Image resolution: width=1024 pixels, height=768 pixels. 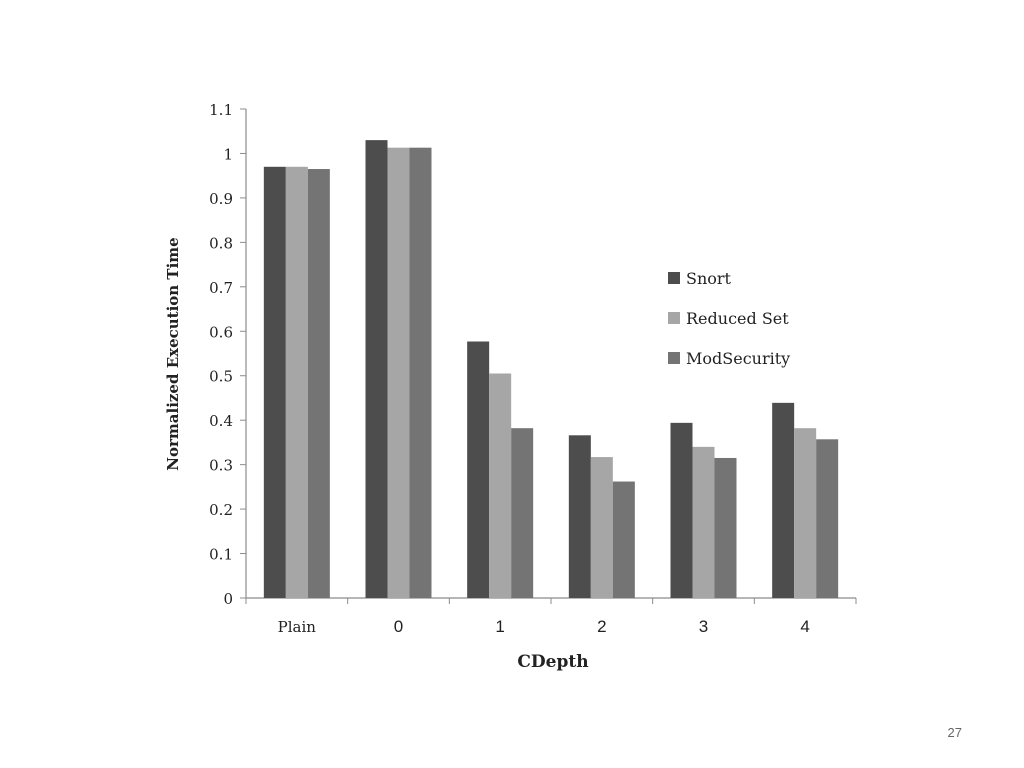 I want to click on y-tick-label: 0.3, so click(x=221, y=466).